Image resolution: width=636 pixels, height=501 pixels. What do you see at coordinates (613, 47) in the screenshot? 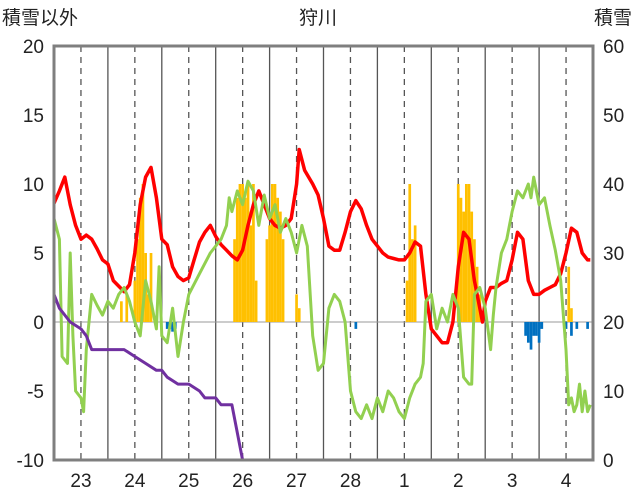
I see `right-y-tick: 60` at bounding box center [613, 47].